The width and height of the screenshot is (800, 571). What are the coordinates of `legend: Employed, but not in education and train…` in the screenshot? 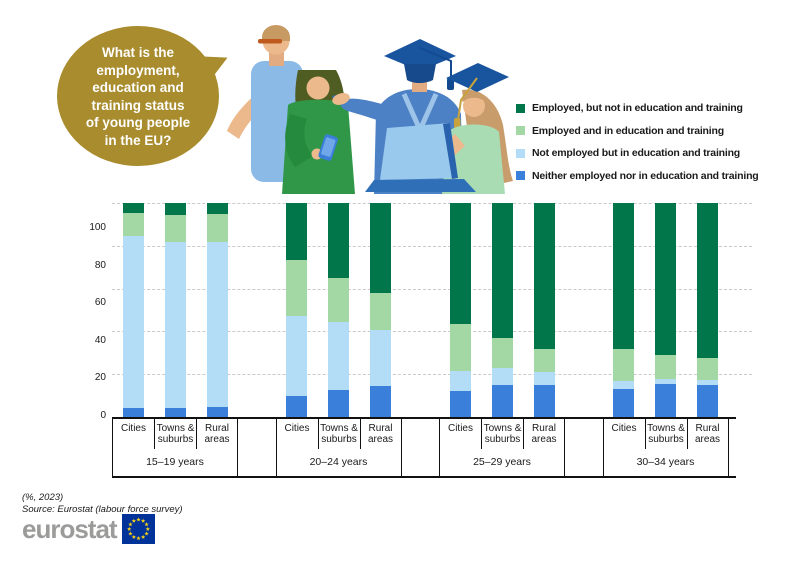 It's located at (637, 147).